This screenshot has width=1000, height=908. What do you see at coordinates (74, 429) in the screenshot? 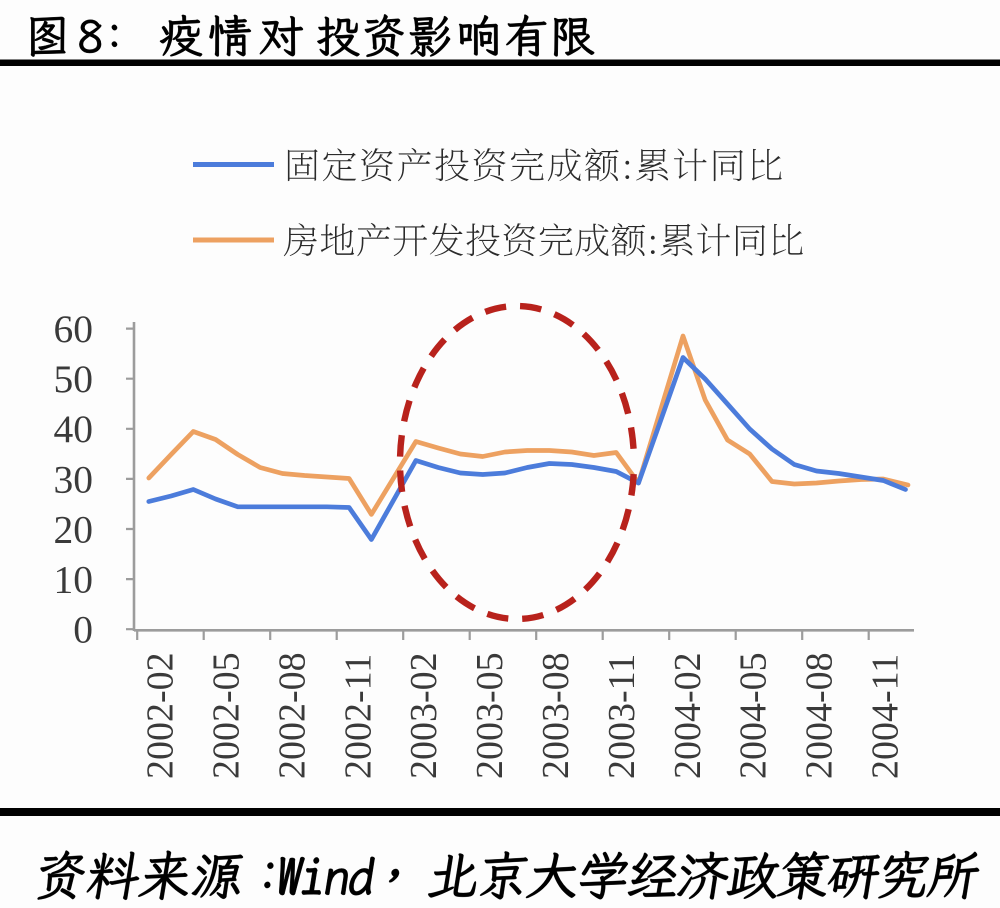
I see `svg-text: 40` at bounding box center [74, 429].